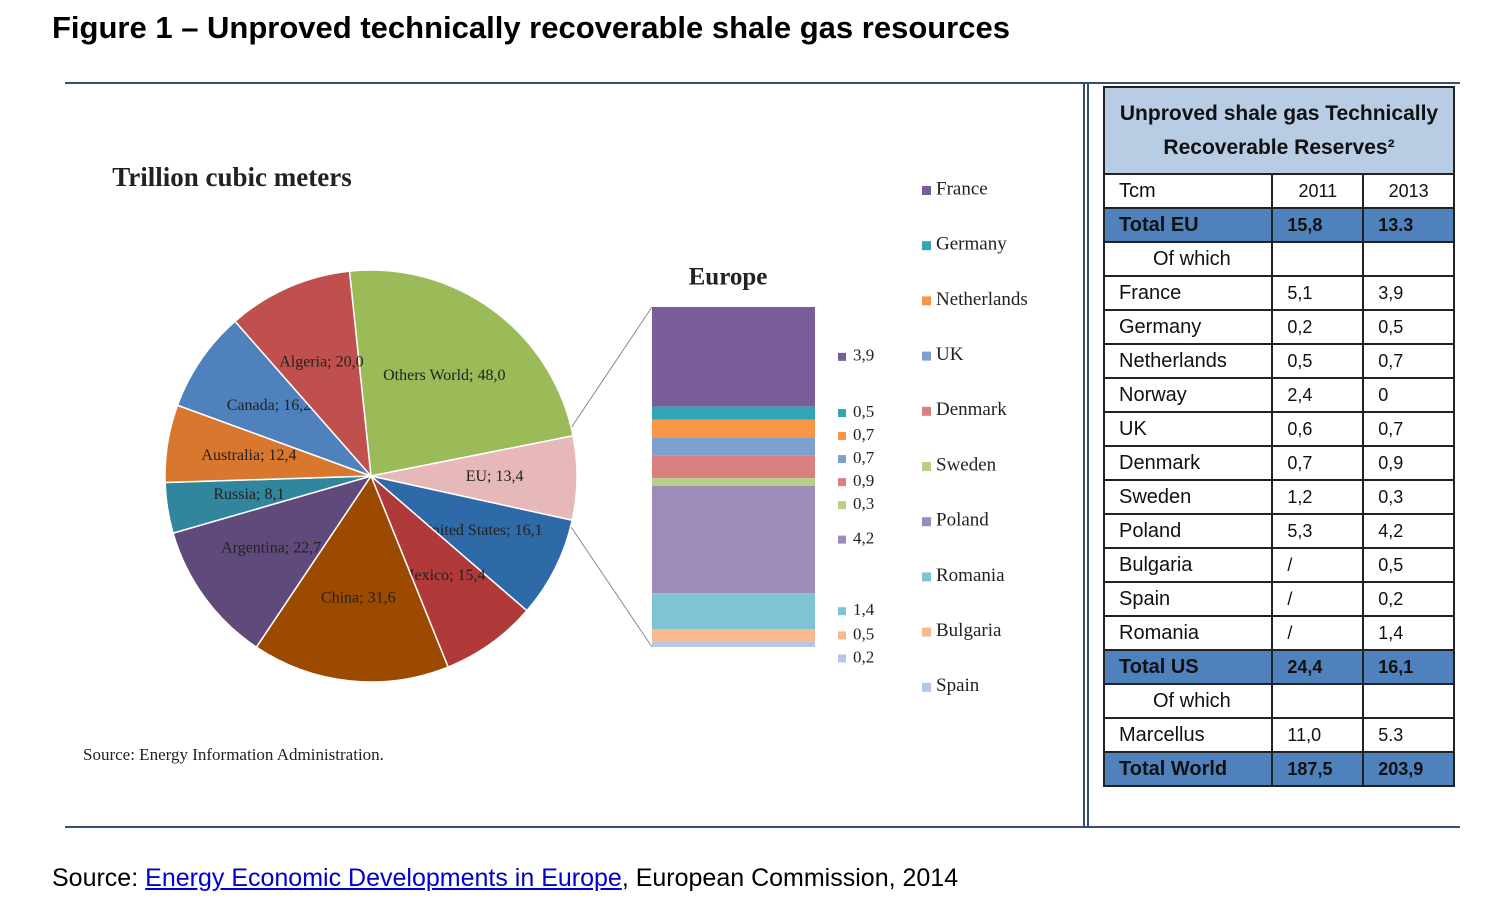 This screenshot has height=902, width=1496. I want to click on table-row: UK 0,6 0,7, so click(1278, 429).